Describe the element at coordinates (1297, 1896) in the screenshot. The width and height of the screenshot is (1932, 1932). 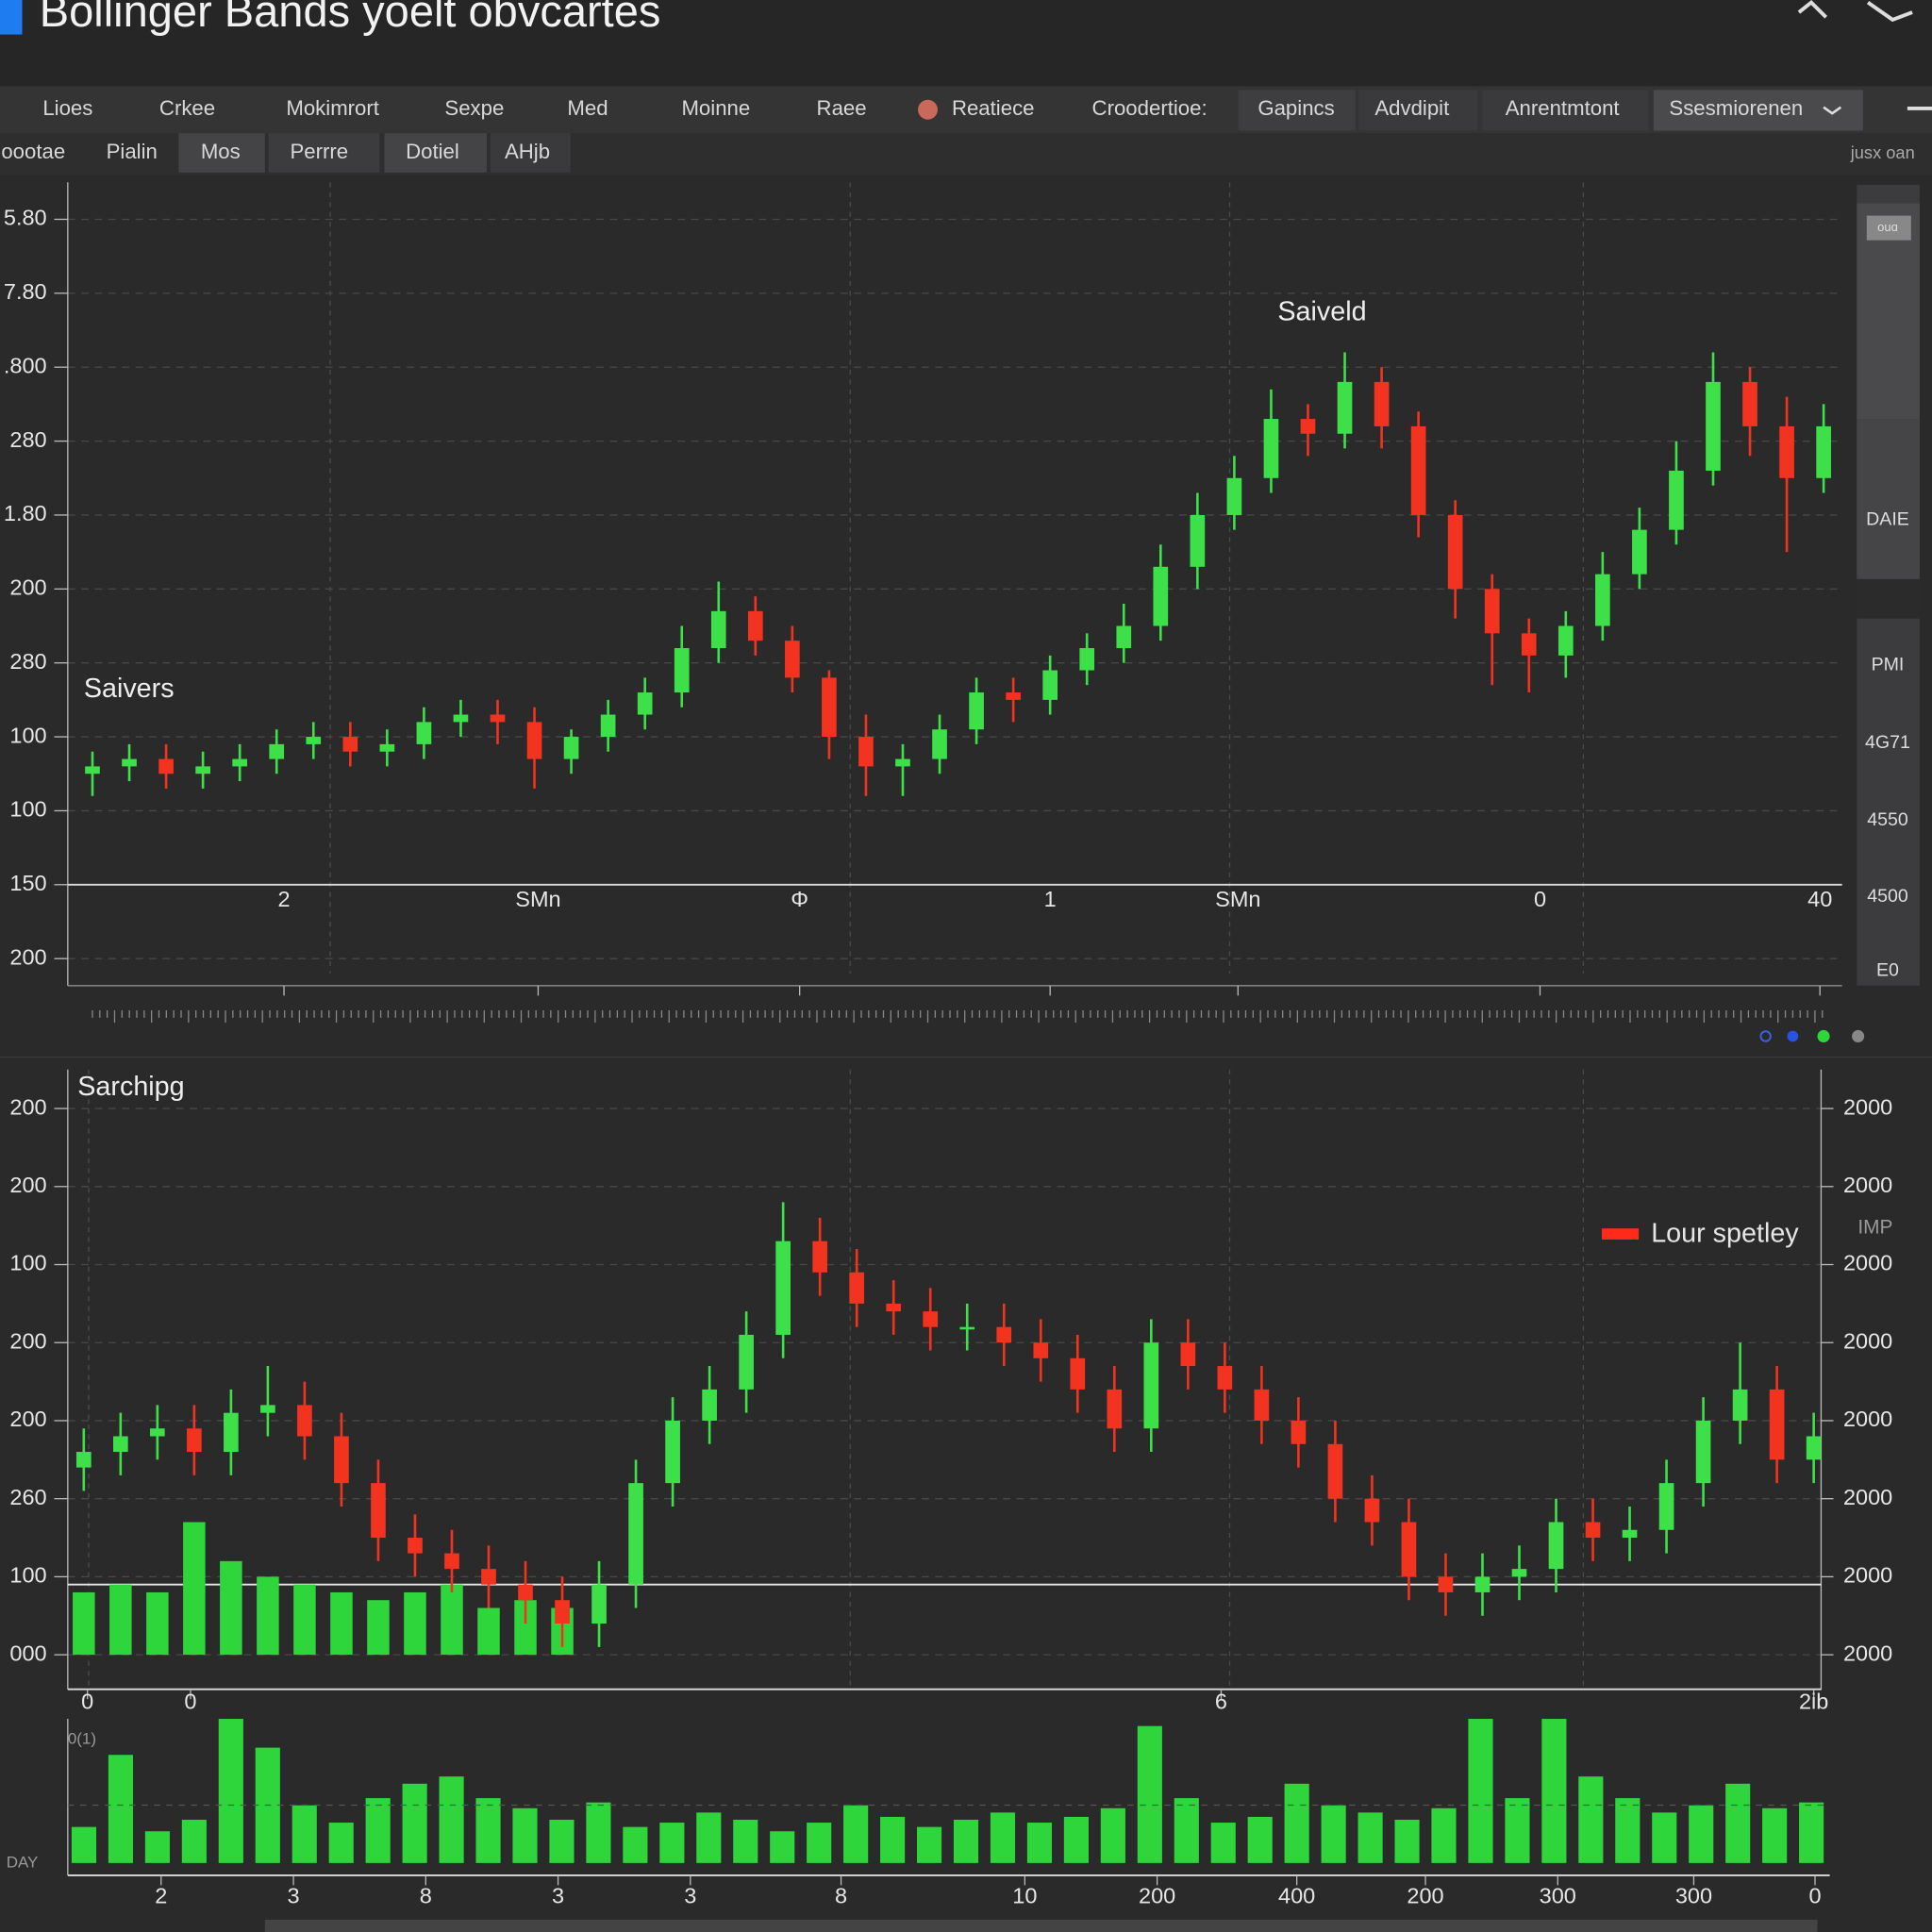
I see `x-tick-label: 400` at that location.